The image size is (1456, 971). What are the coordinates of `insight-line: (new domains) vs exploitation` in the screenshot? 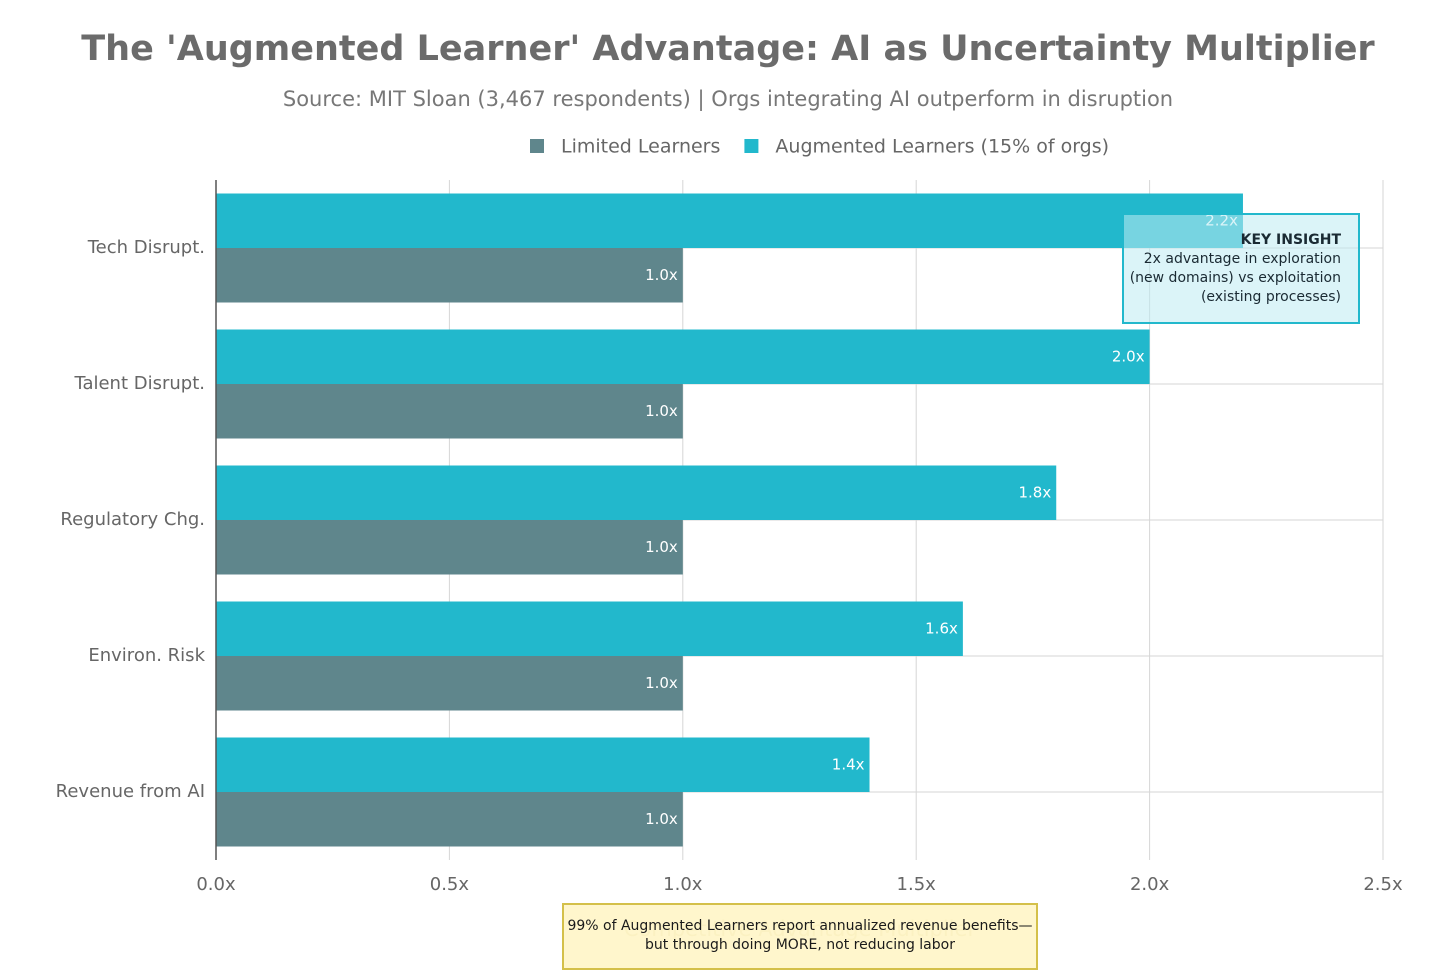 It's located at (1235, 278).